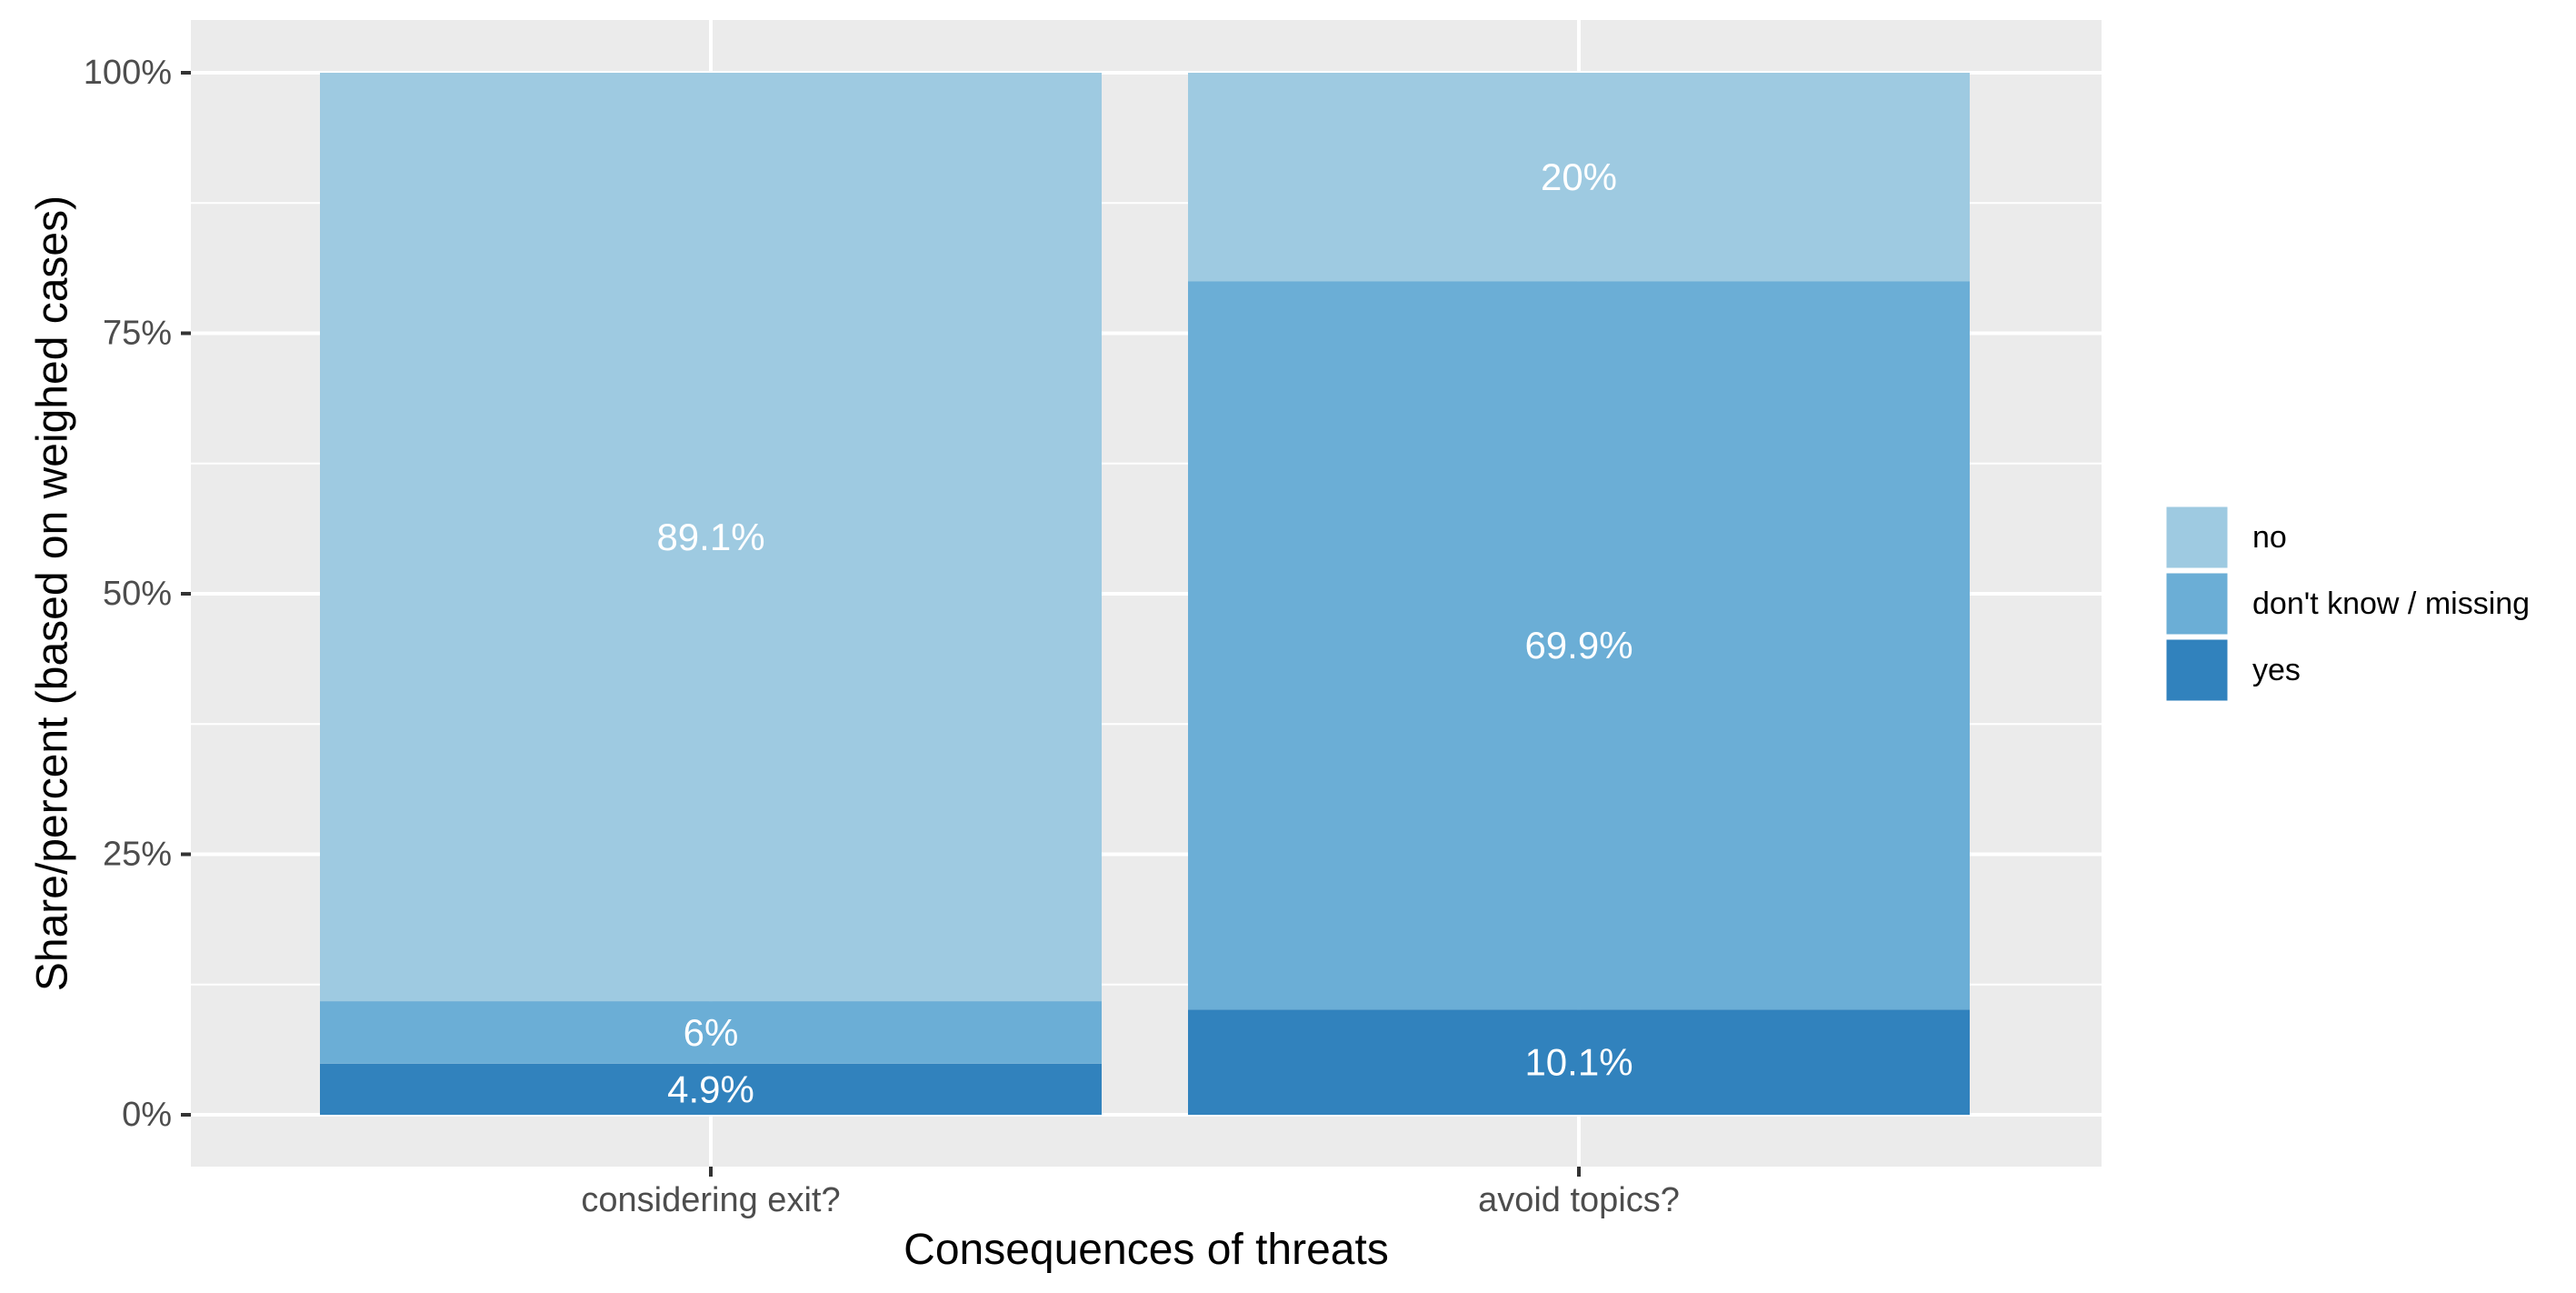 The height and width of the screenshot is (1293, 2576). I want to click on legend-label: no, so click(2269, 537).